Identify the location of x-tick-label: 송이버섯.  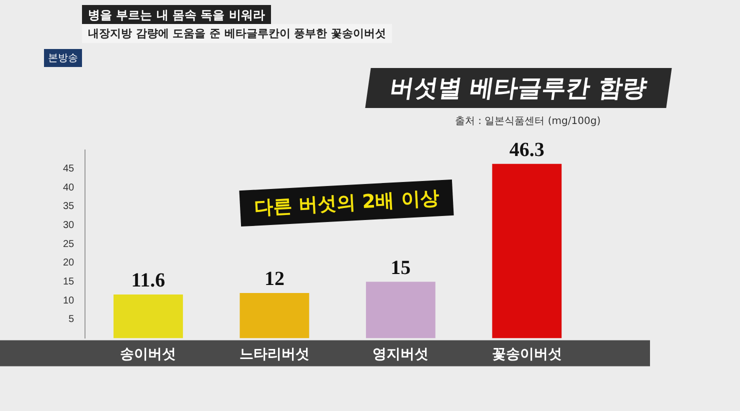
(148, 353).